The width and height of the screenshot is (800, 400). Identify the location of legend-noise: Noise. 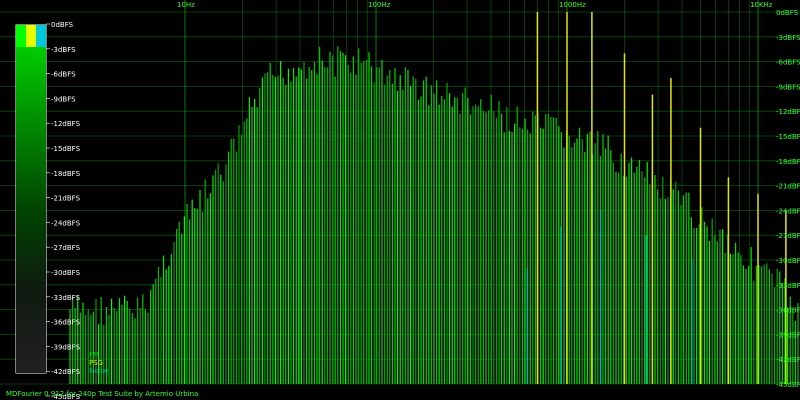
(98, 371).